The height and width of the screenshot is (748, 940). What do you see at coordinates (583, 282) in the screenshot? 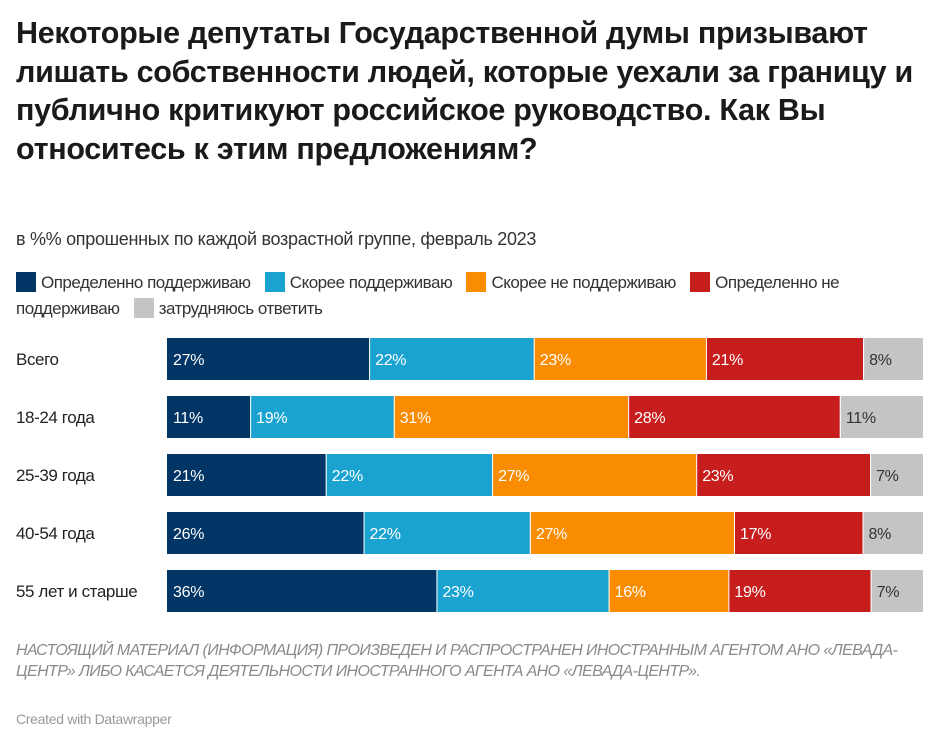
I see `legend-label: Скорее не поддерживаю` at bounding box center [583, 282].